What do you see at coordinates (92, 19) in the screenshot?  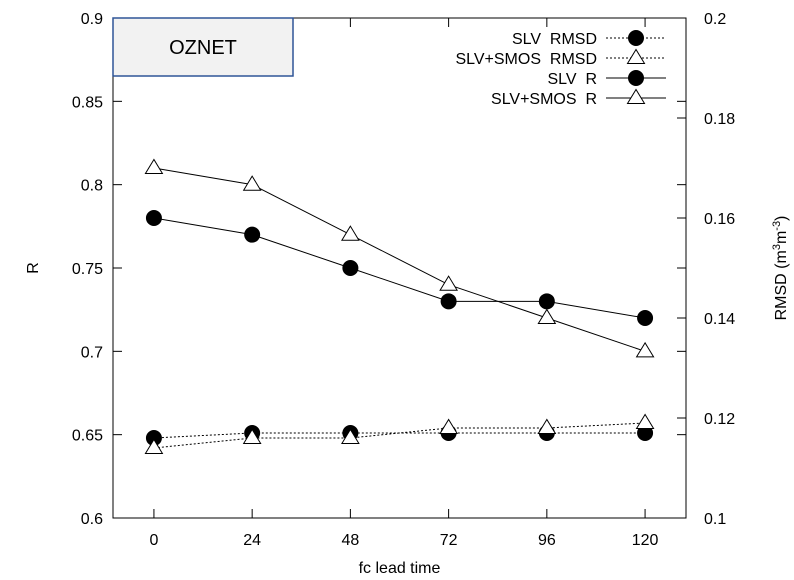 I see `y-tick-label: 0.9` at bounding box center [92, 19].